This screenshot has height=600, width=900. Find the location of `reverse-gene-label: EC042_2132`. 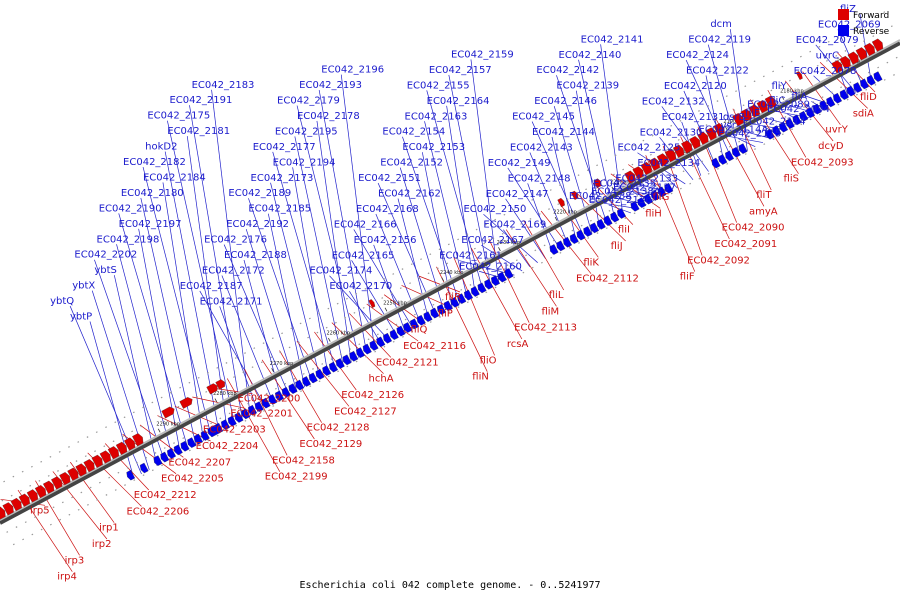

reverse-gene-label: EC042_2132 is located at coordinates (673, 101).